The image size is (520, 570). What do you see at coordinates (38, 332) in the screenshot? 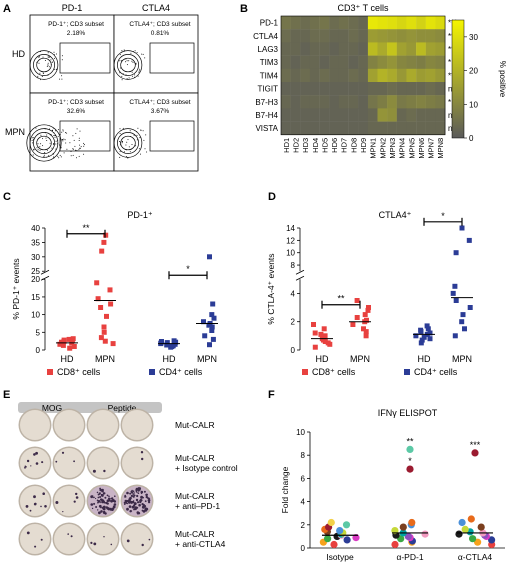
I see `y-tick-label: 5` at bounding box center [38, 332].